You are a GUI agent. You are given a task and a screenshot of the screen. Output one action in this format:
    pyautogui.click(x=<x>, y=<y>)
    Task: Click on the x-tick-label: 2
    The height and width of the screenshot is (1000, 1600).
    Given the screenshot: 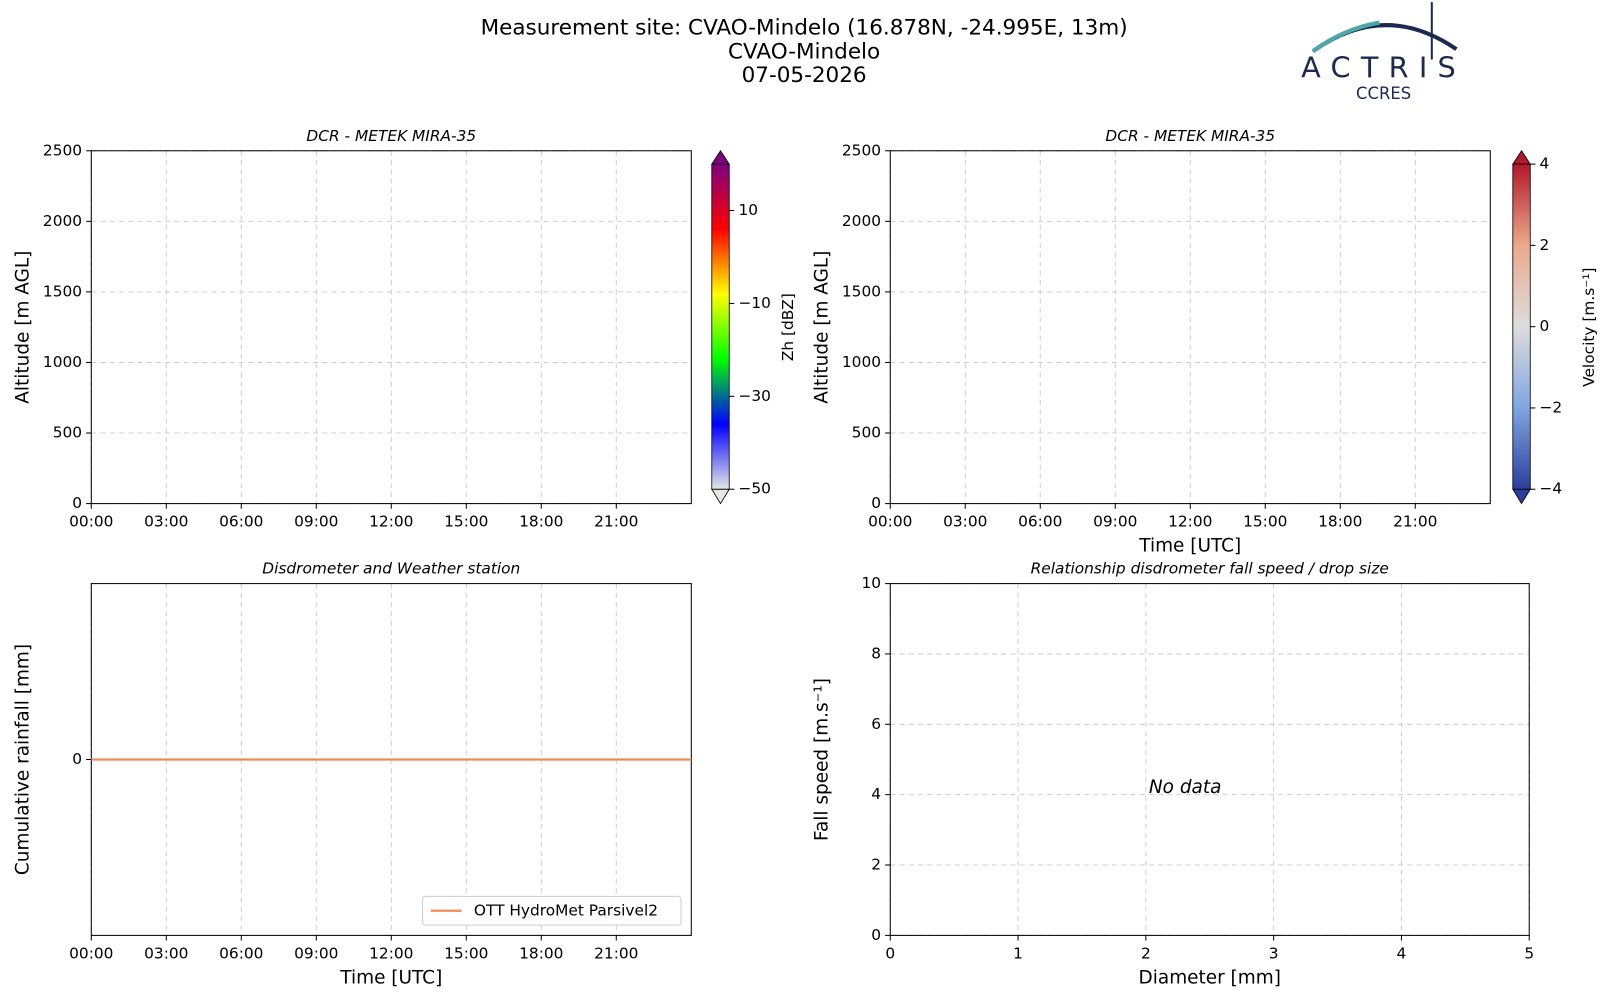 What is the action you would take?
    pyautogui.click(x=1146, y=953)
    